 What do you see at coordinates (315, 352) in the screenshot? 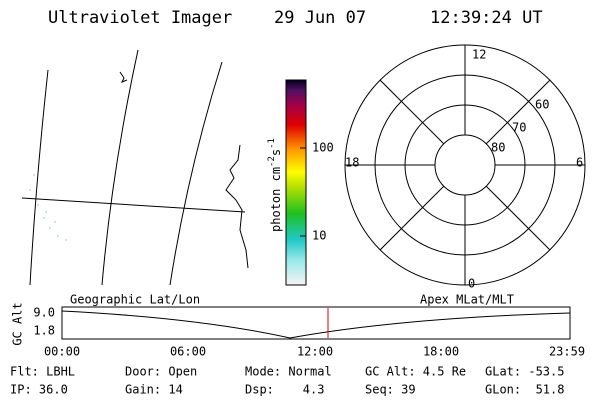
I see `x-tick-label: 12:00` at bounding box center [315, 352].